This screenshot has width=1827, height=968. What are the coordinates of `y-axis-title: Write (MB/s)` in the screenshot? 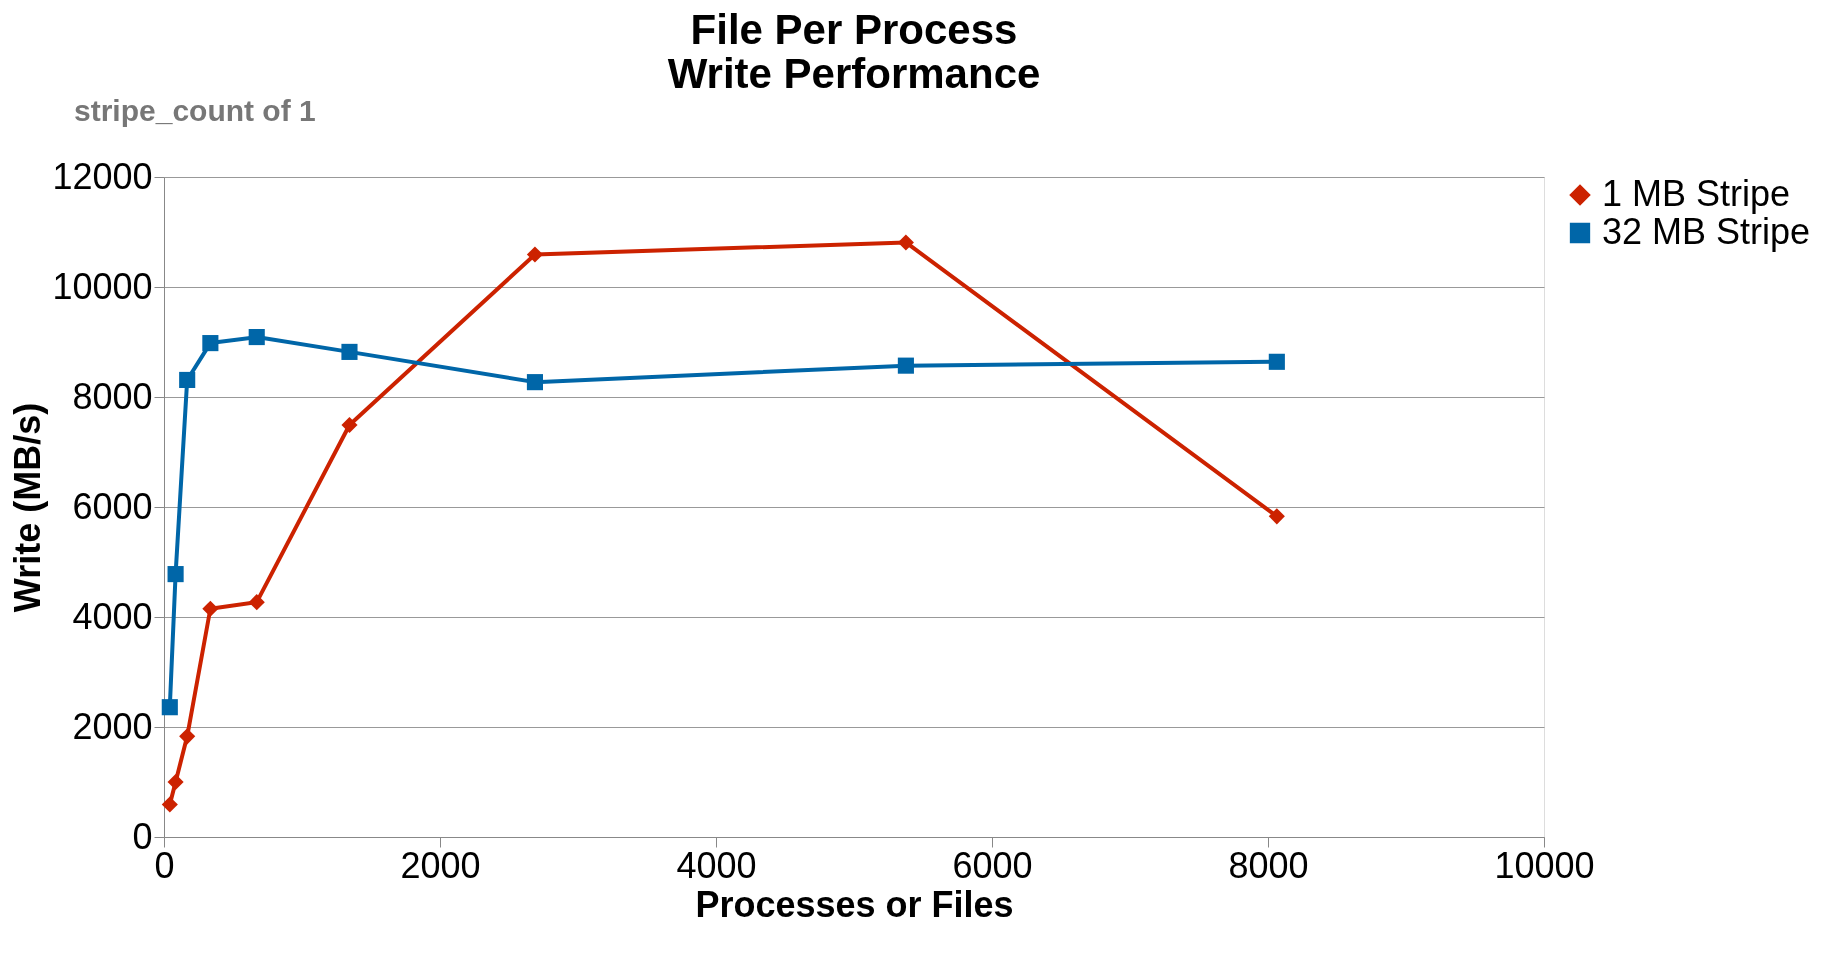 It's located at (28, 507).